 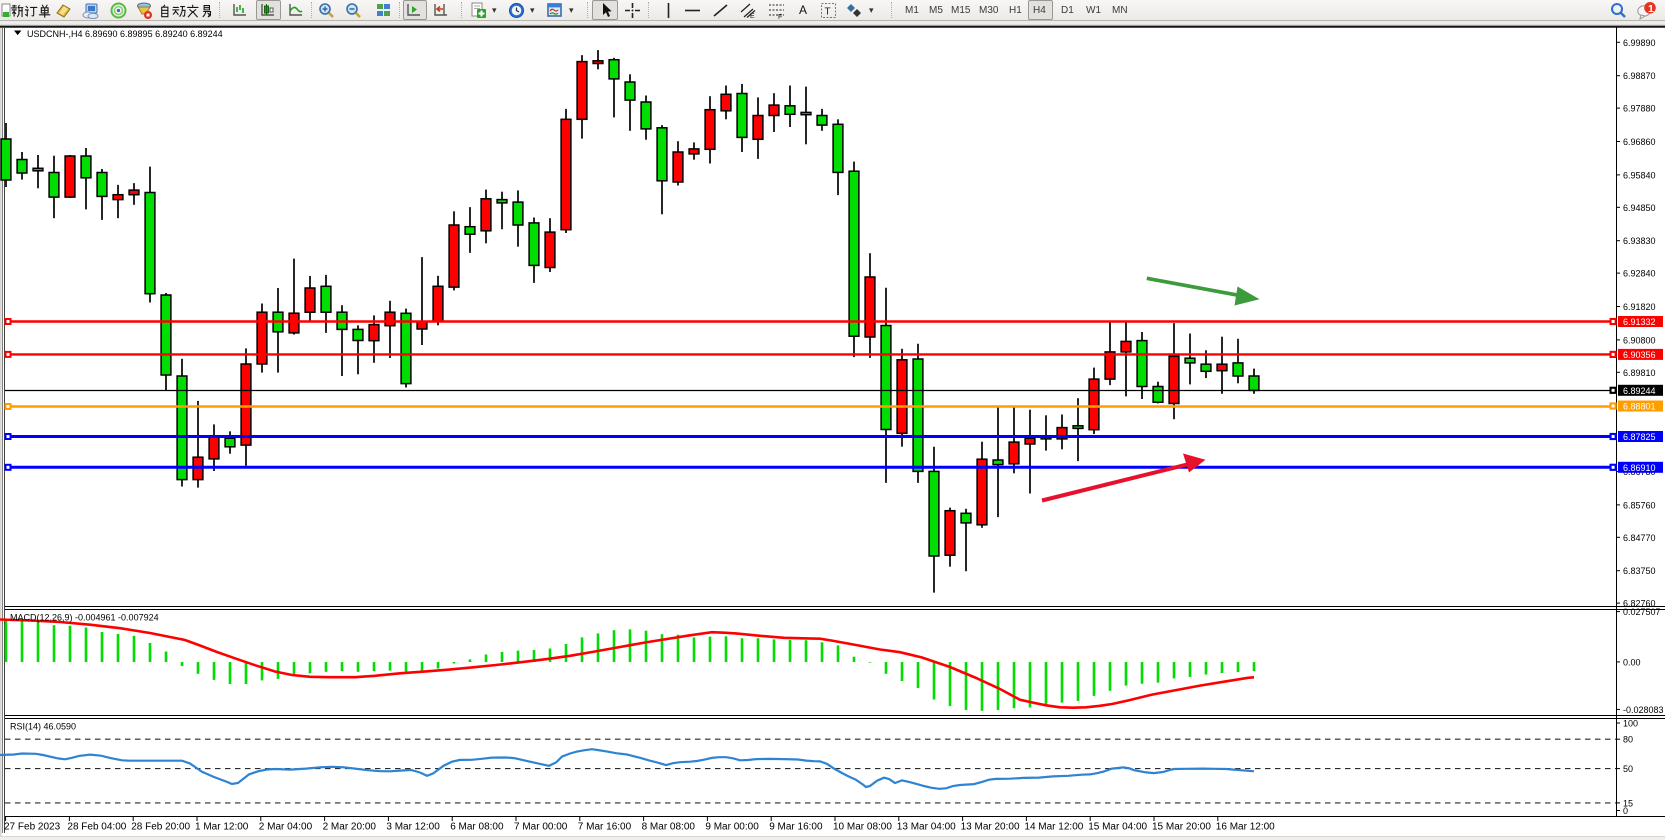 What do you see at coordinates (1639, 391) in the screenshot?
I see `svg-text: 6.89244` at bounding box center [1639, 391].